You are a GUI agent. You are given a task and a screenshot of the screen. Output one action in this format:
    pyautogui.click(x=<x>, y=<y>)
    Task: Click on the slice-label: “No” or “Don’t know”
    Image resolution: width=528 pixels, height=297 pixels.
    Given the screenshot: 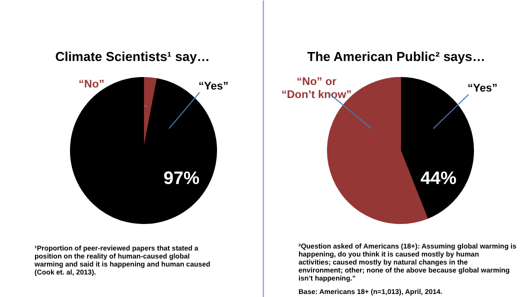 What is the action you would take?
    pyautogui.click(x=316, y=89)
    